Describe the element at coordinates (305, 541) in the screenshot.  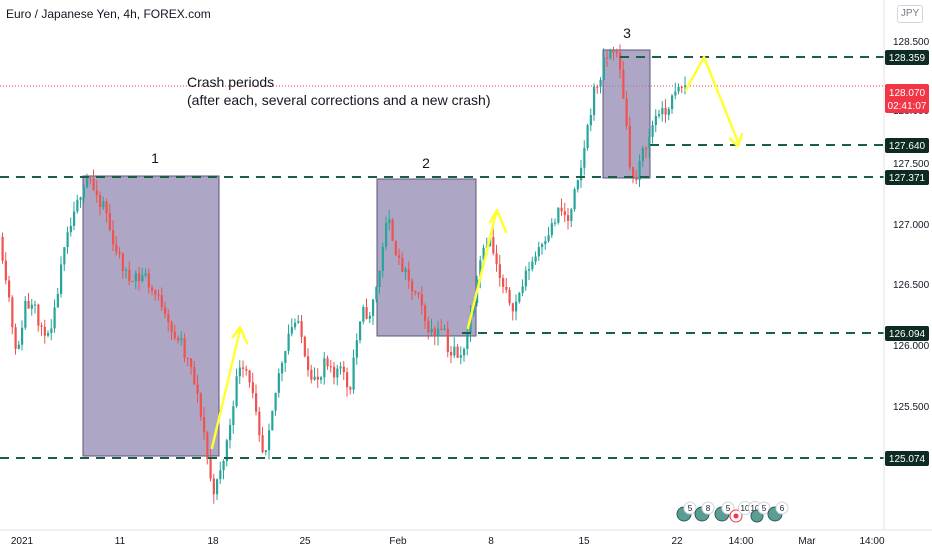
I see `x-tick: 25` at that location.